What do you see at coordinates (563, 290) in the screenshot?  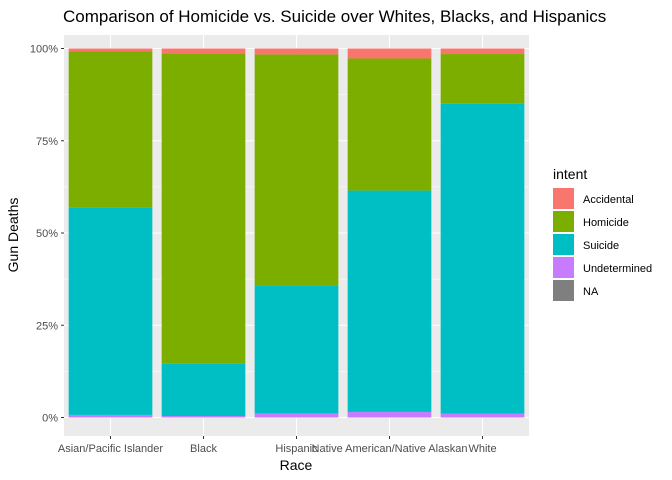 I see `legend-swatch-na` at bounding box center [563, 290].